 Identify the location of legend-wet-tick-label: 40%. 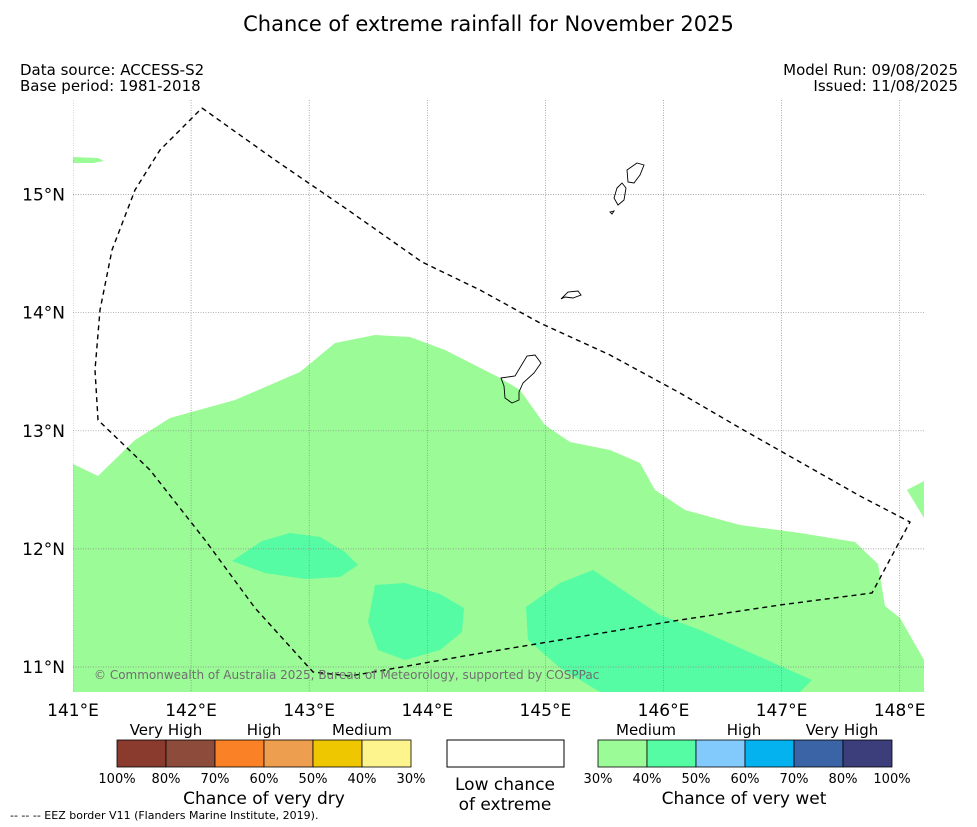
(647, 779).